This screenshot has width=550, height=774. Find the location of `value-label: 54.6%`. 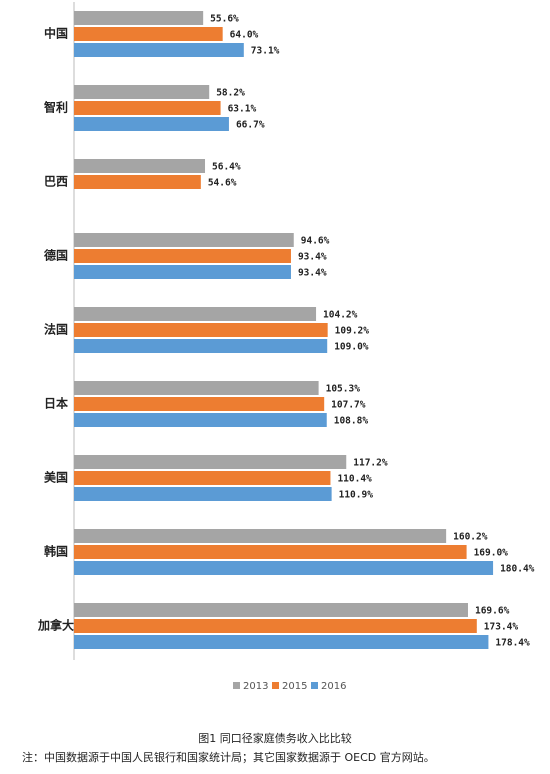

value-label: 54.6% is located at coordinates (222, 183).